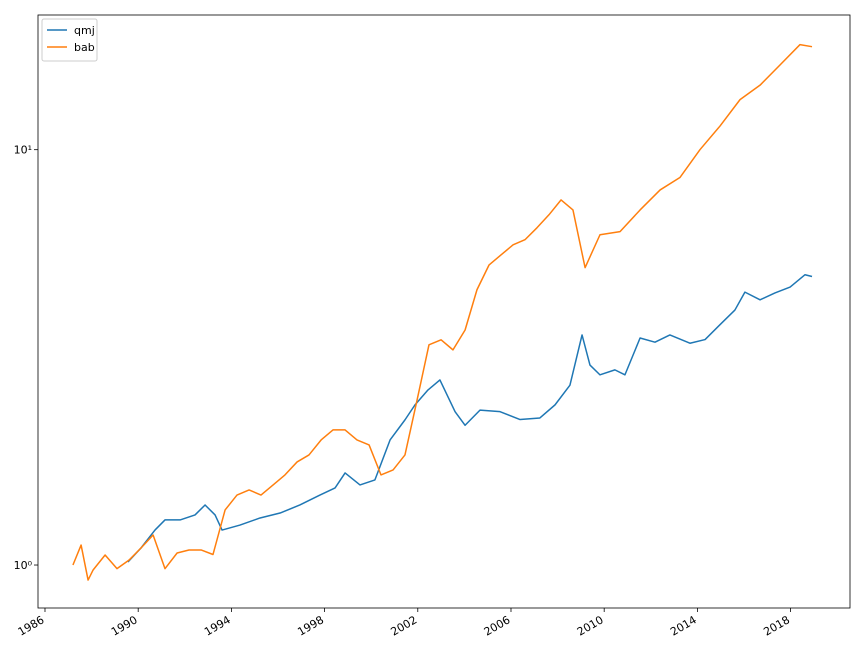 The width and height of the screenshot is (864, 648). Describe the element at coordinates (23, 150) in the screenshot. I see `y-tick-label: 10¹` at that location.